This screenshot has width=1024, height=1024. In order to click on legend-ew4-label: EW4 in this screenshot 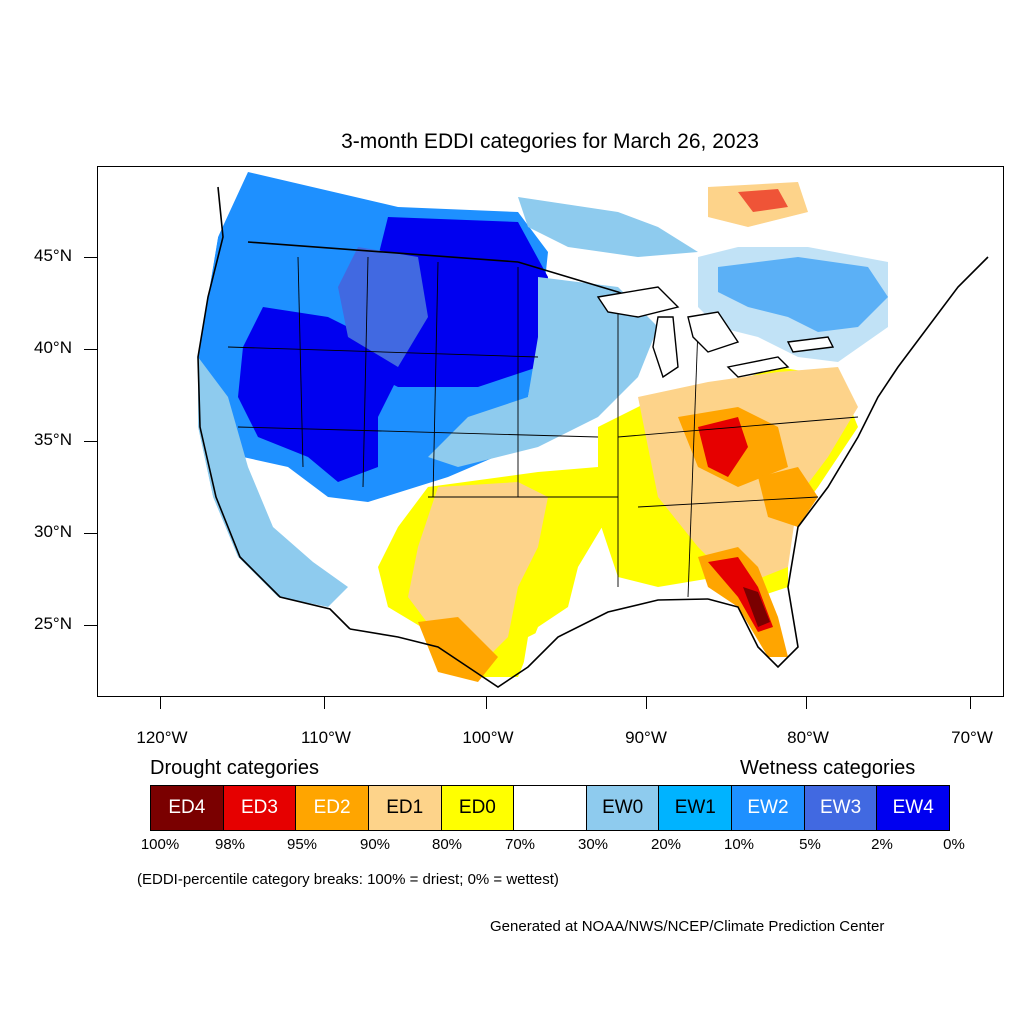, I will do `click(913, 807)`.